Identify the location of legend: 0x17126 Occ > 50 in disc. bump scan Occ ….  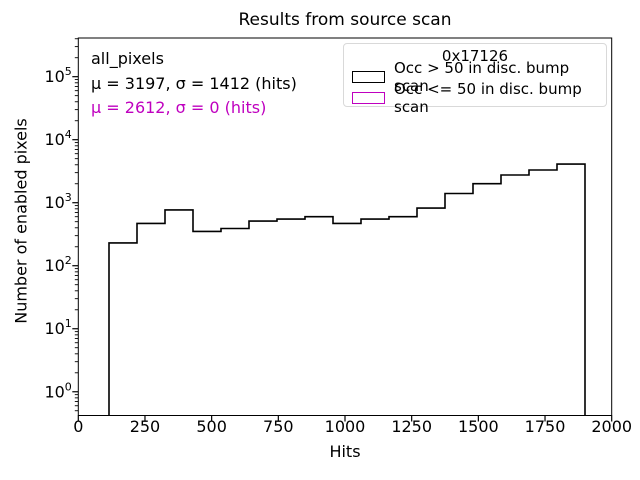
(475, 79).